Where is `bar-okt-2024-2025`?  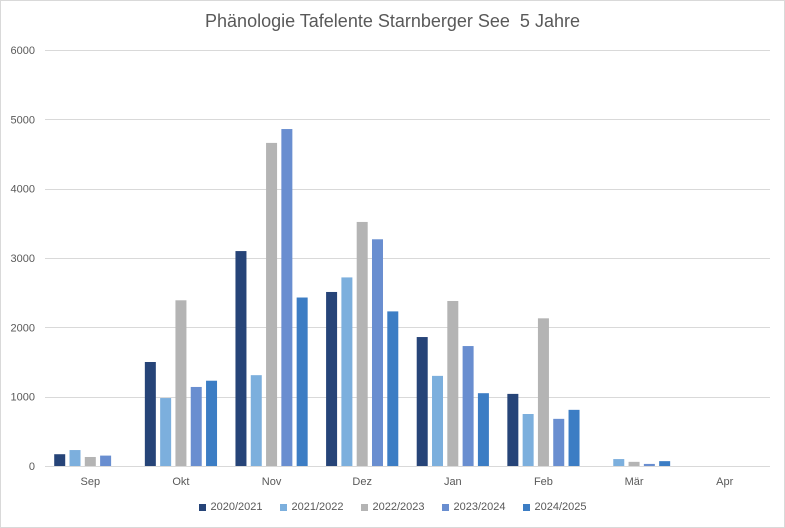
bar-okt-2024-2025 is located at coordinates (212, 423).